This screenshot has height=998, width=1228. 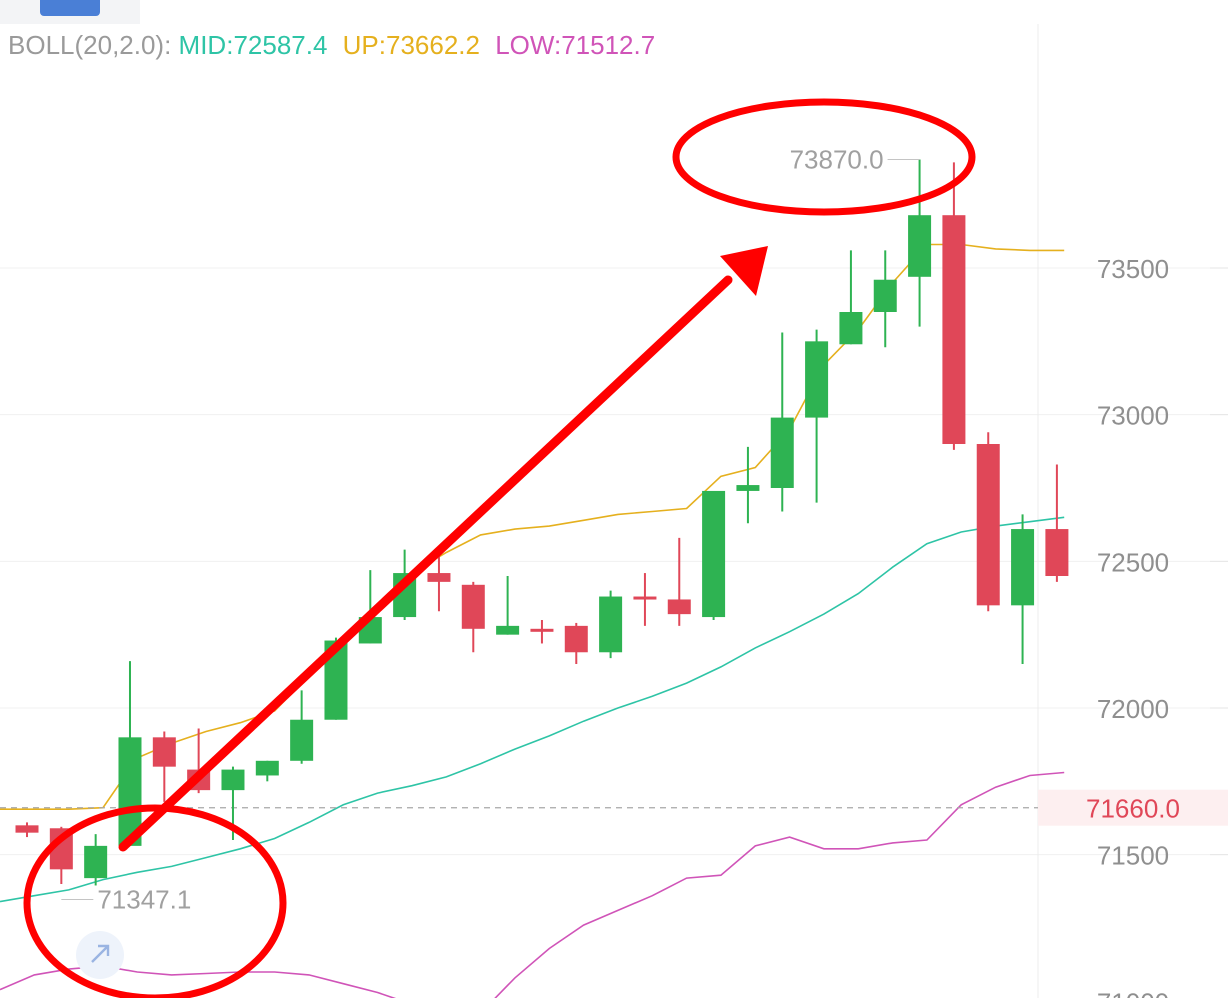 What do you see at coordinates (1133, 992) in the screenshot?
I see `y-tick-label: 71000` at bounding box center [1133, 992].